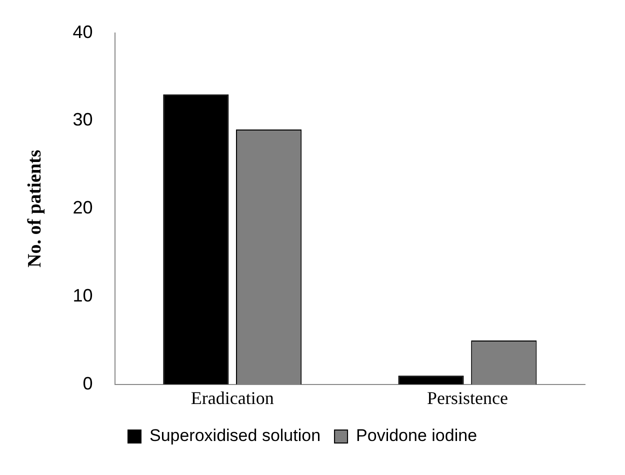 The width and height of the screenshot is (625, 475). I want to click on y-tick-label: 40, so click(82, 32).